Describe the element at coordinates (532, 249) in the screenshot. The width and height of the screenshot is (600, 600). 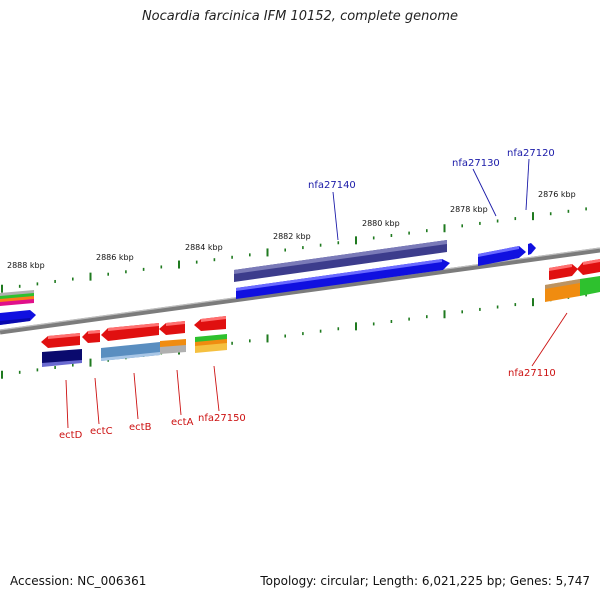
I see `gene-nfa27120` at that location.